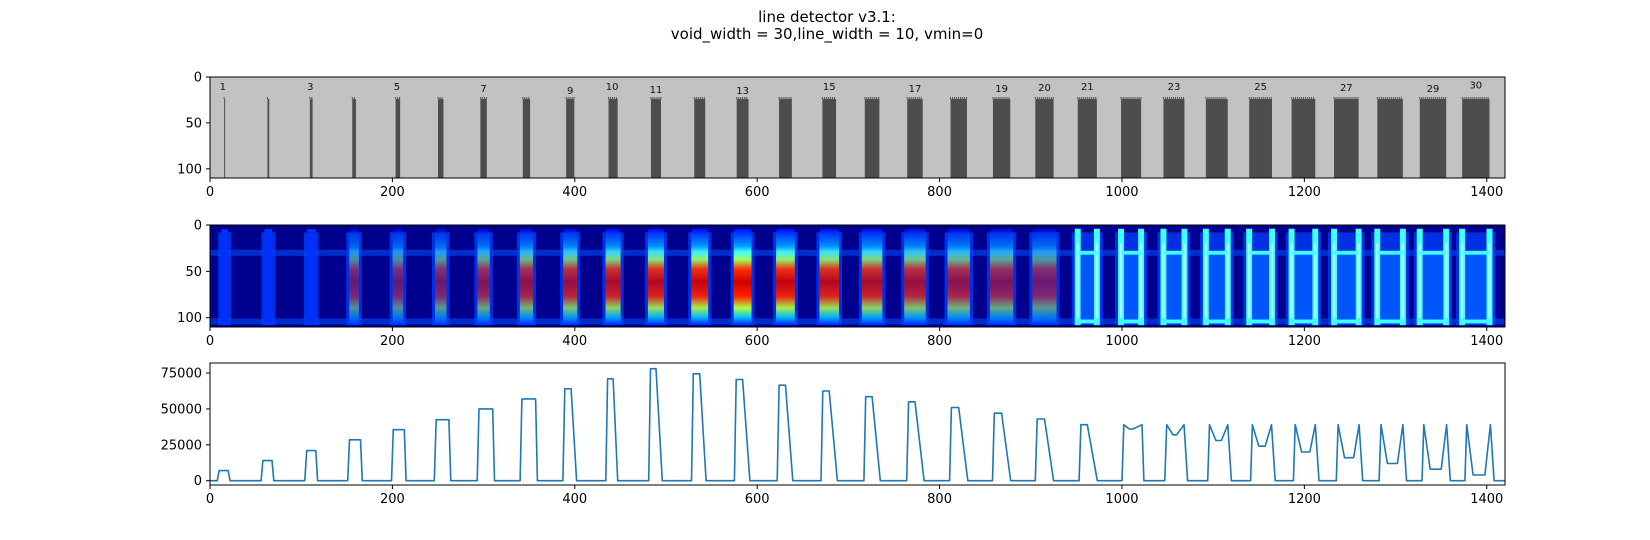 The height and width of the screenshot is (540, 1650). Describe the element at coordinates (827, 34) in the screenshot. I see `figure-title-line2: void_width = 30,line_width = 10, vmin=0` at that location.